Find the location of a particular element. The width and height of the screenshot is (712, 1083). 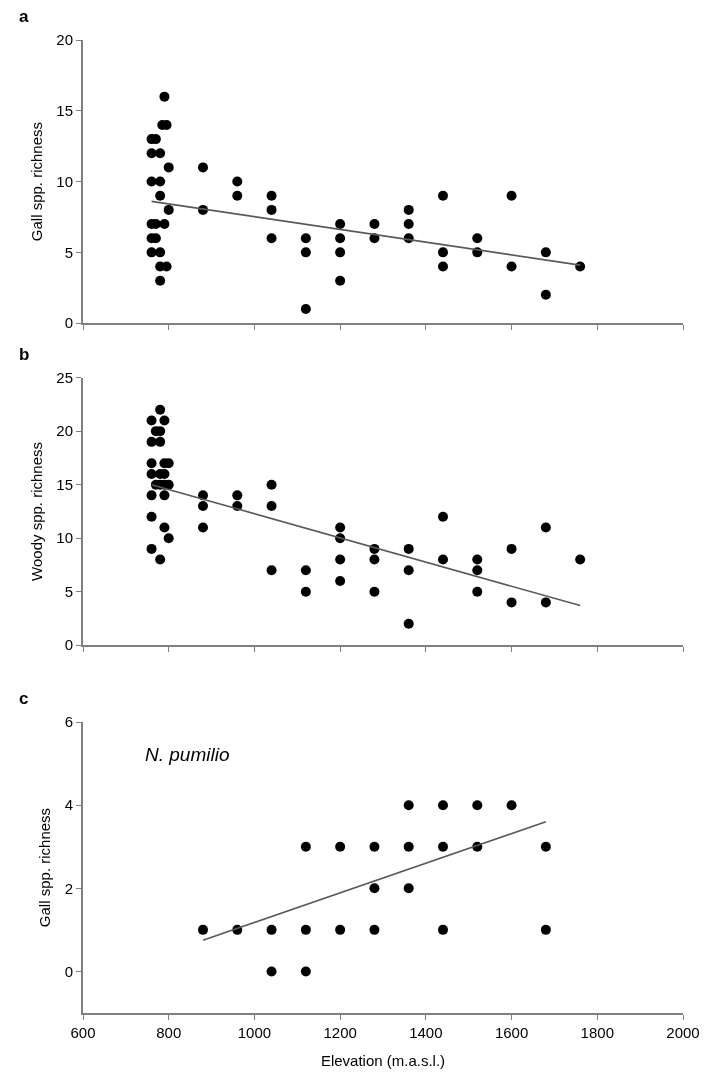

y-tick-label: 2 is located at coordinates (68, 888).